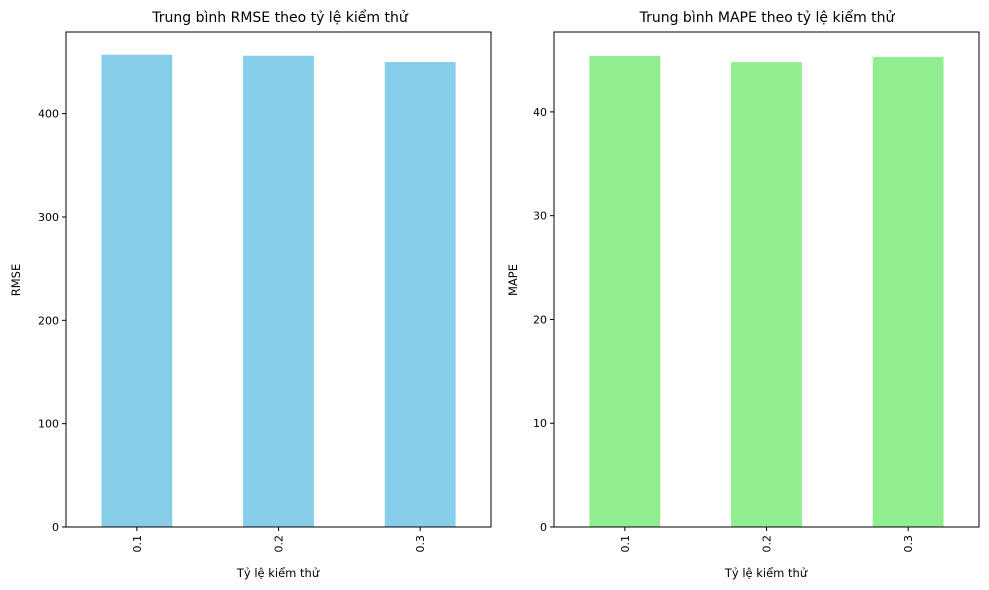 The width and height of the screenshot is (989, 590). What do you see at coordinates (540, 319) in the screenshot?
I see `mape-y-tick-label: 20` at bounding box center [540, 319].